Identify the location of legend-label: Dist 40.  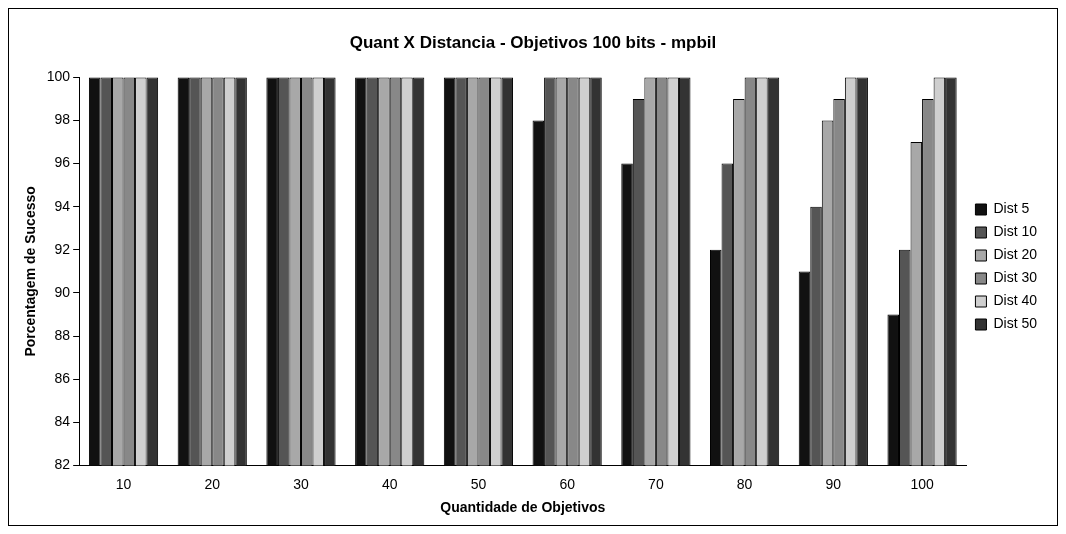
(1015, 300).